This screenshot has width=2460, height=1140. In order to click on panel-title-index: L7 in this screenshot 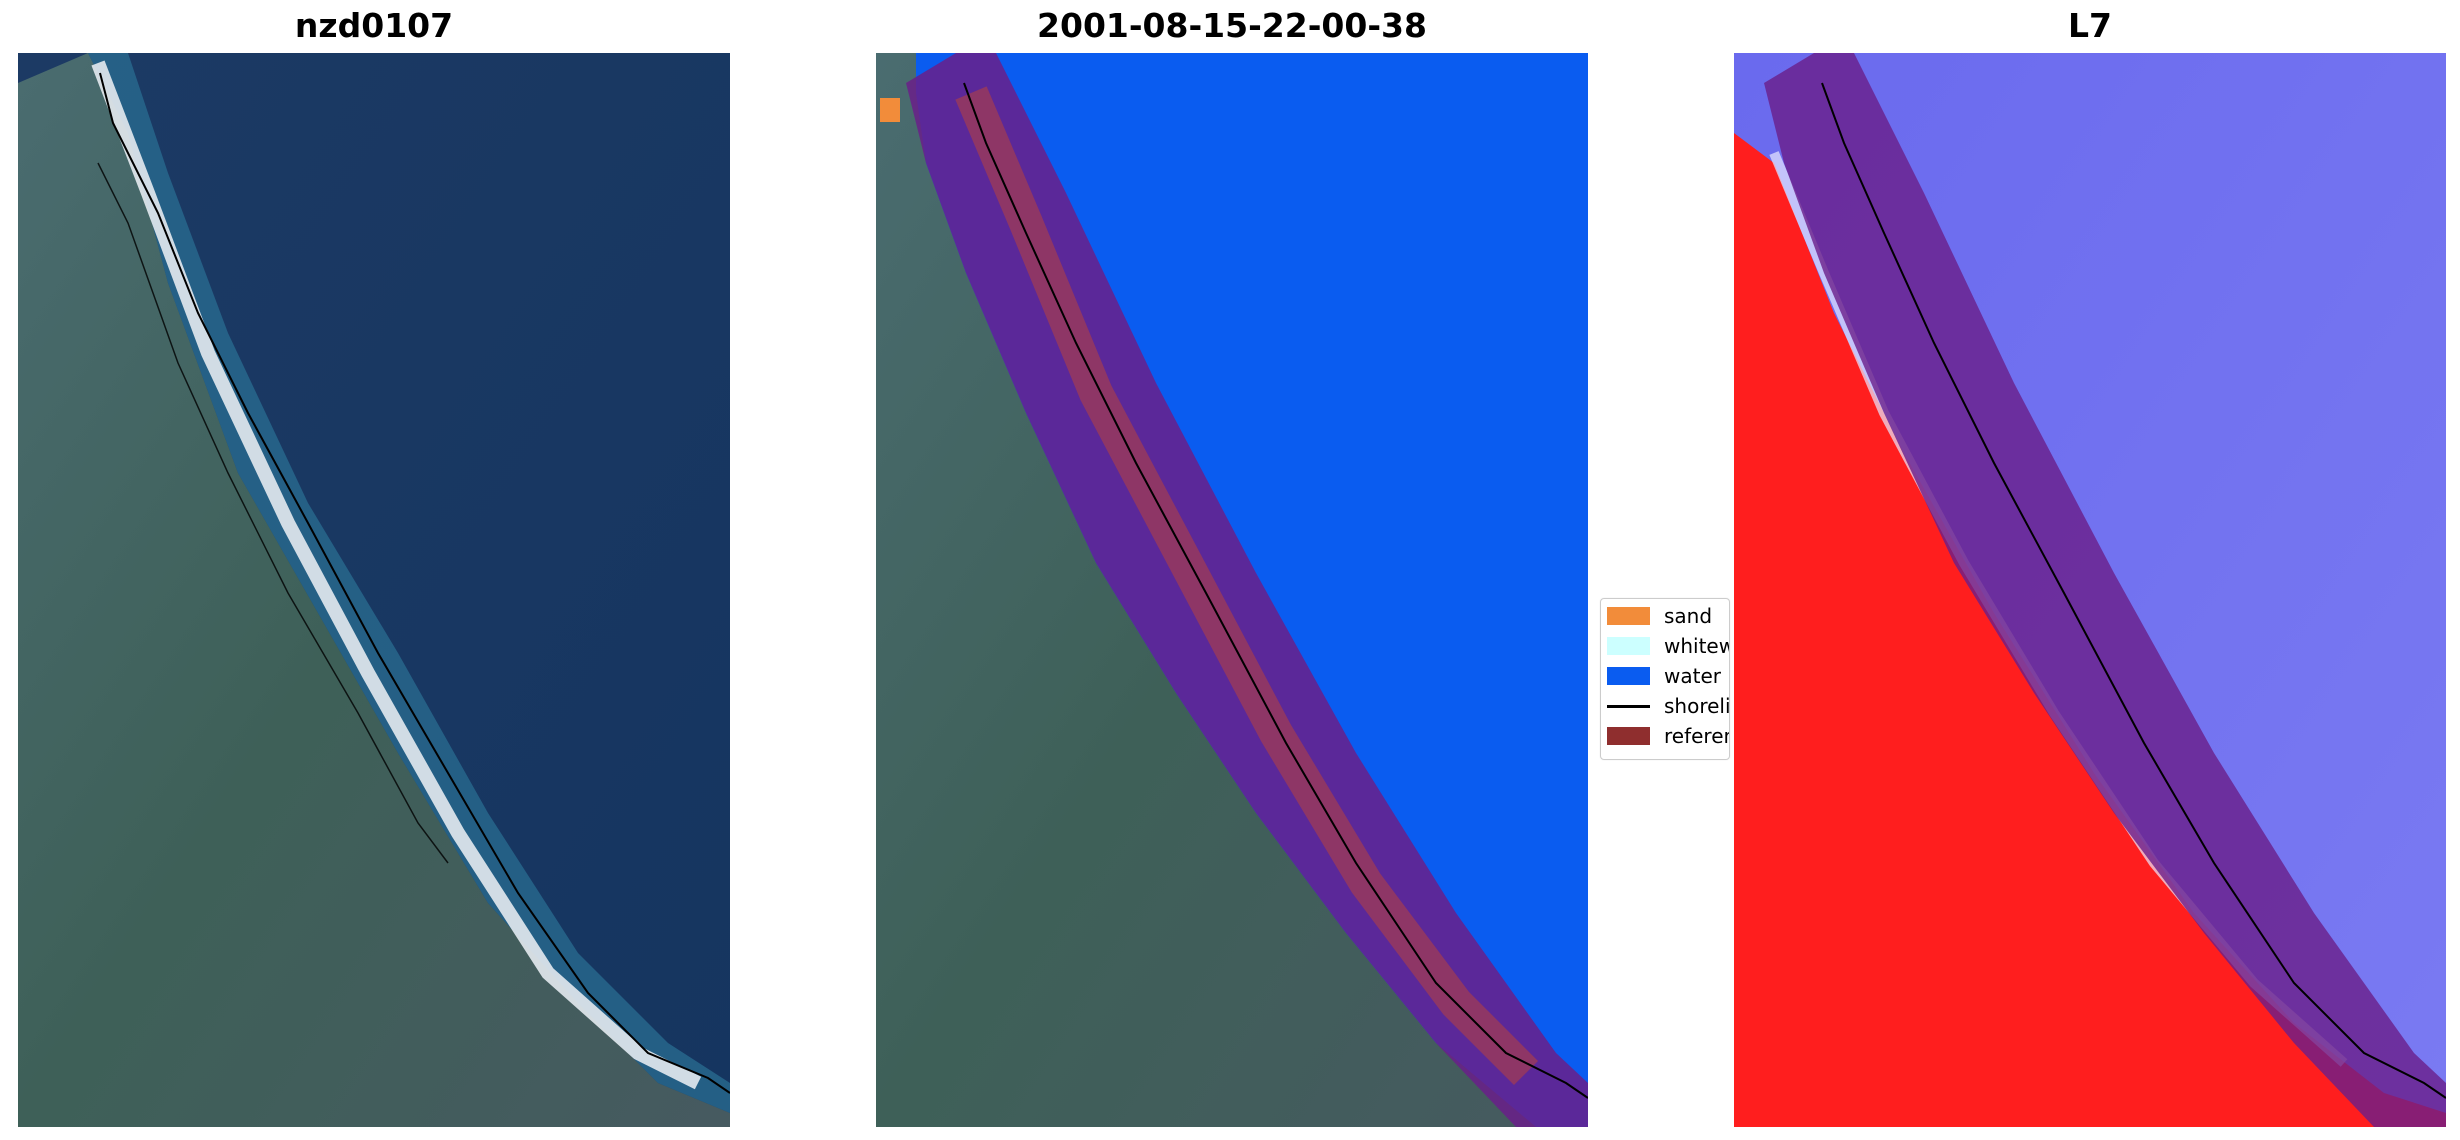, I will do `click(2090, 25)`.